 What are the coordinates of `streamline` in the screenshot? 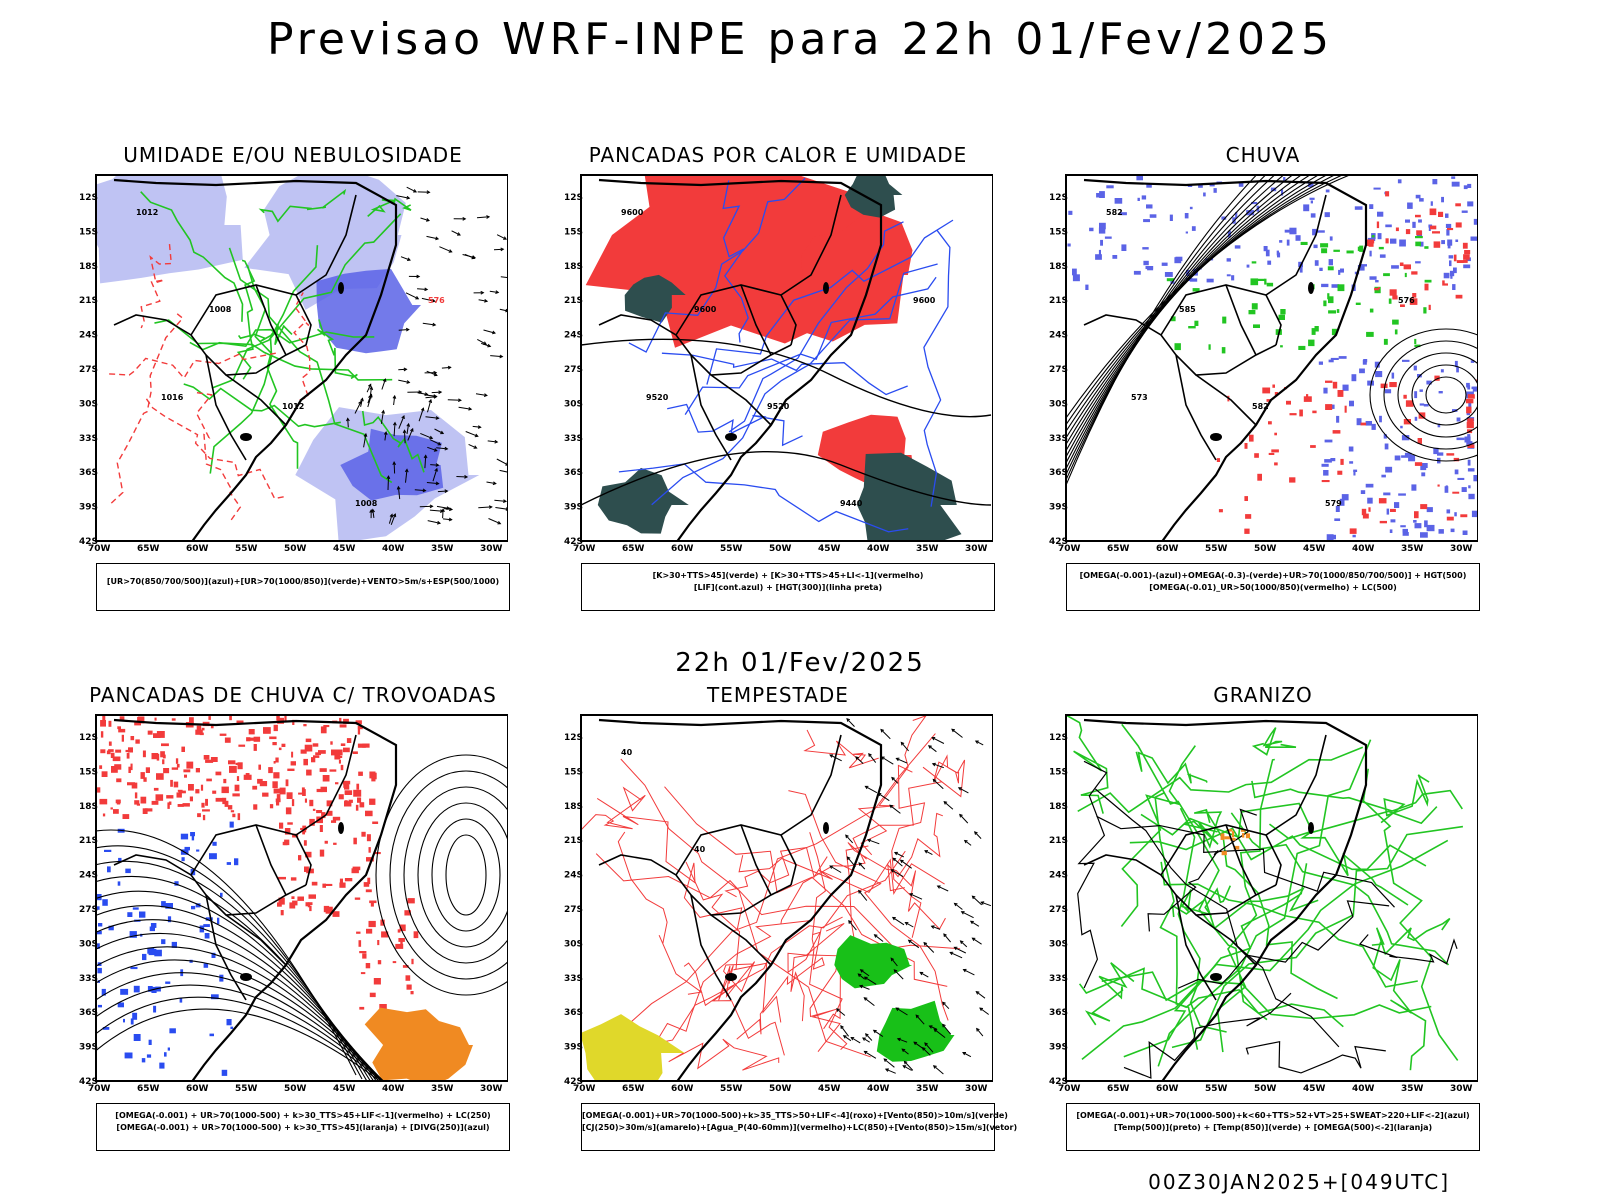 It's located at (462, 875).